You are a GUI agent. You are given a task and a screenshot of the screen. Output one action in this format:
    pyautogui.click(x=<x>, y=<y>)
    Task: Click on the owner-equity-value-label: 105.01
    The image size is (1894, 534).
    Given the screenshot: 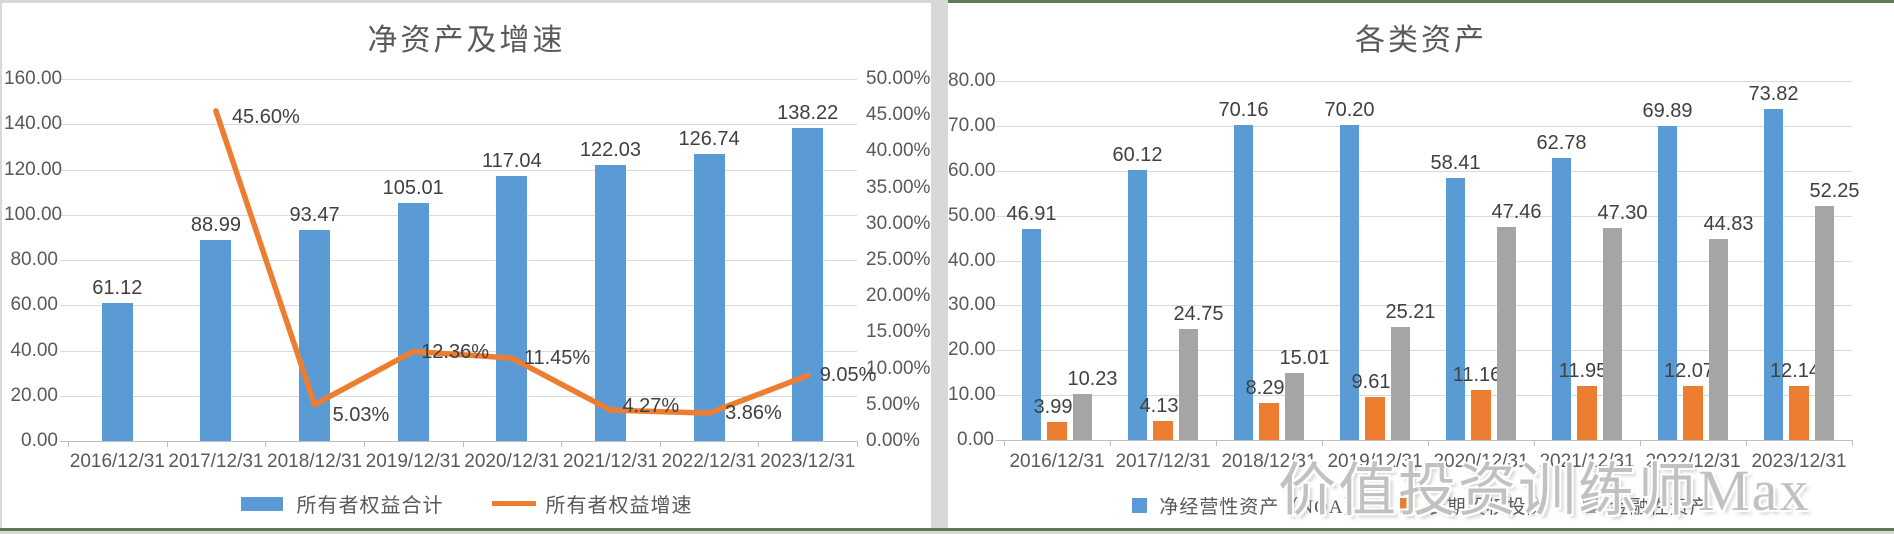 What is the action you would take?
    pyautogui.click(x=413, y=188)
    